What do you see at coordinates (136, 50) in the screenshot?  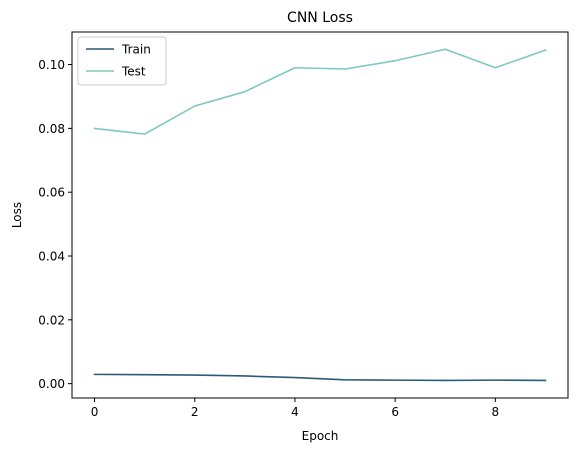 I see `legend-label-train: Train` at bounding box center [136, 50].